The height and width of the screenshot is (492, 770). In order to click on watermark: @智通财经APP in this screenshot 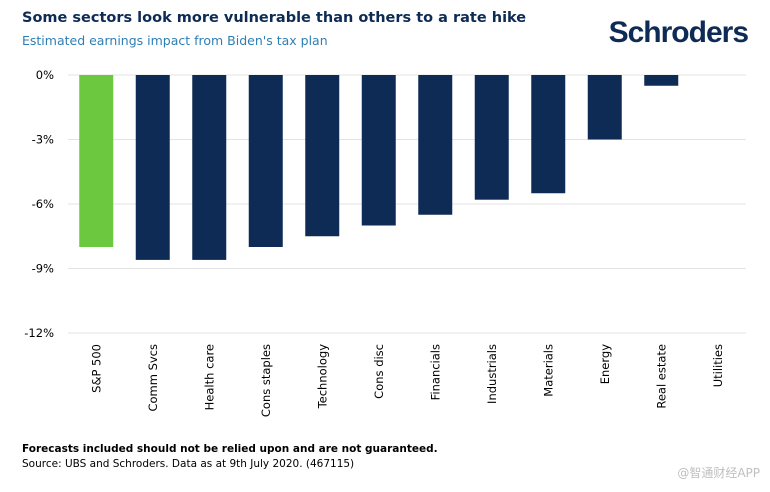, I will do `click(718, 473)`.